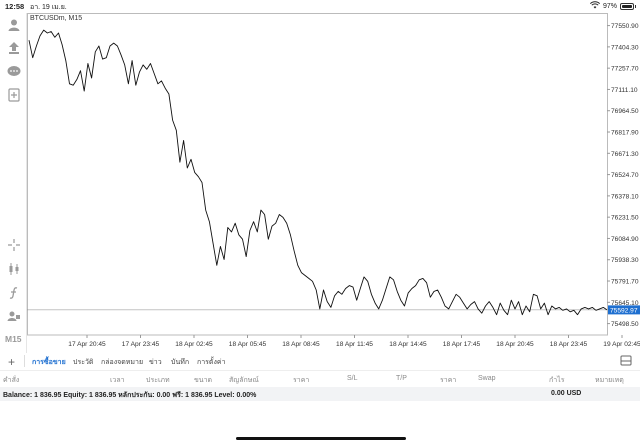 The image size is (640, 447). I want to click on battery-percent: 97%, so click(609, 6).